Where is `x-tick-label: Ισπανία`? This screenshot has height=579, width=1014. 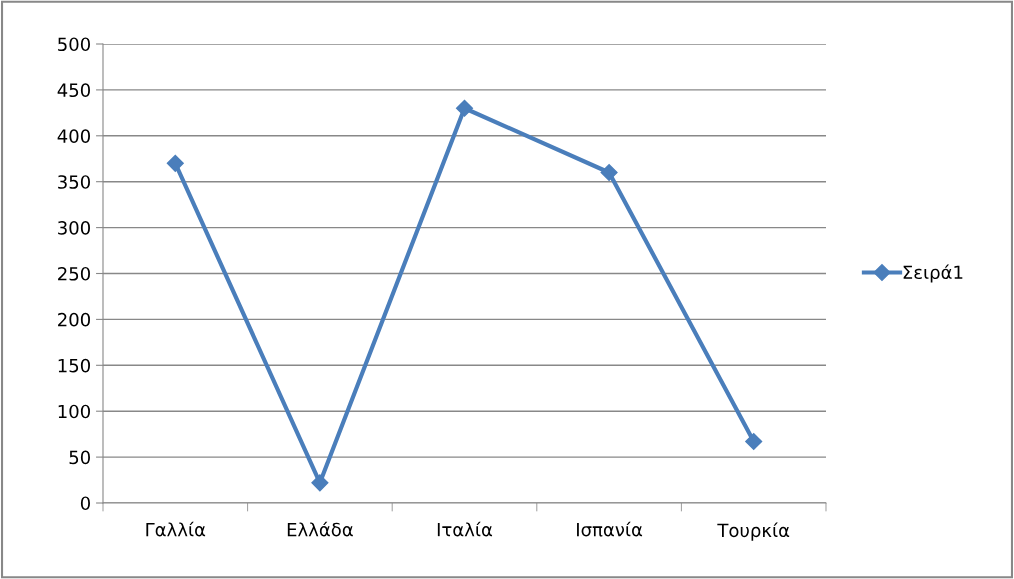 x-tick-label: Ισπανία is located at coordinates (610, 529).